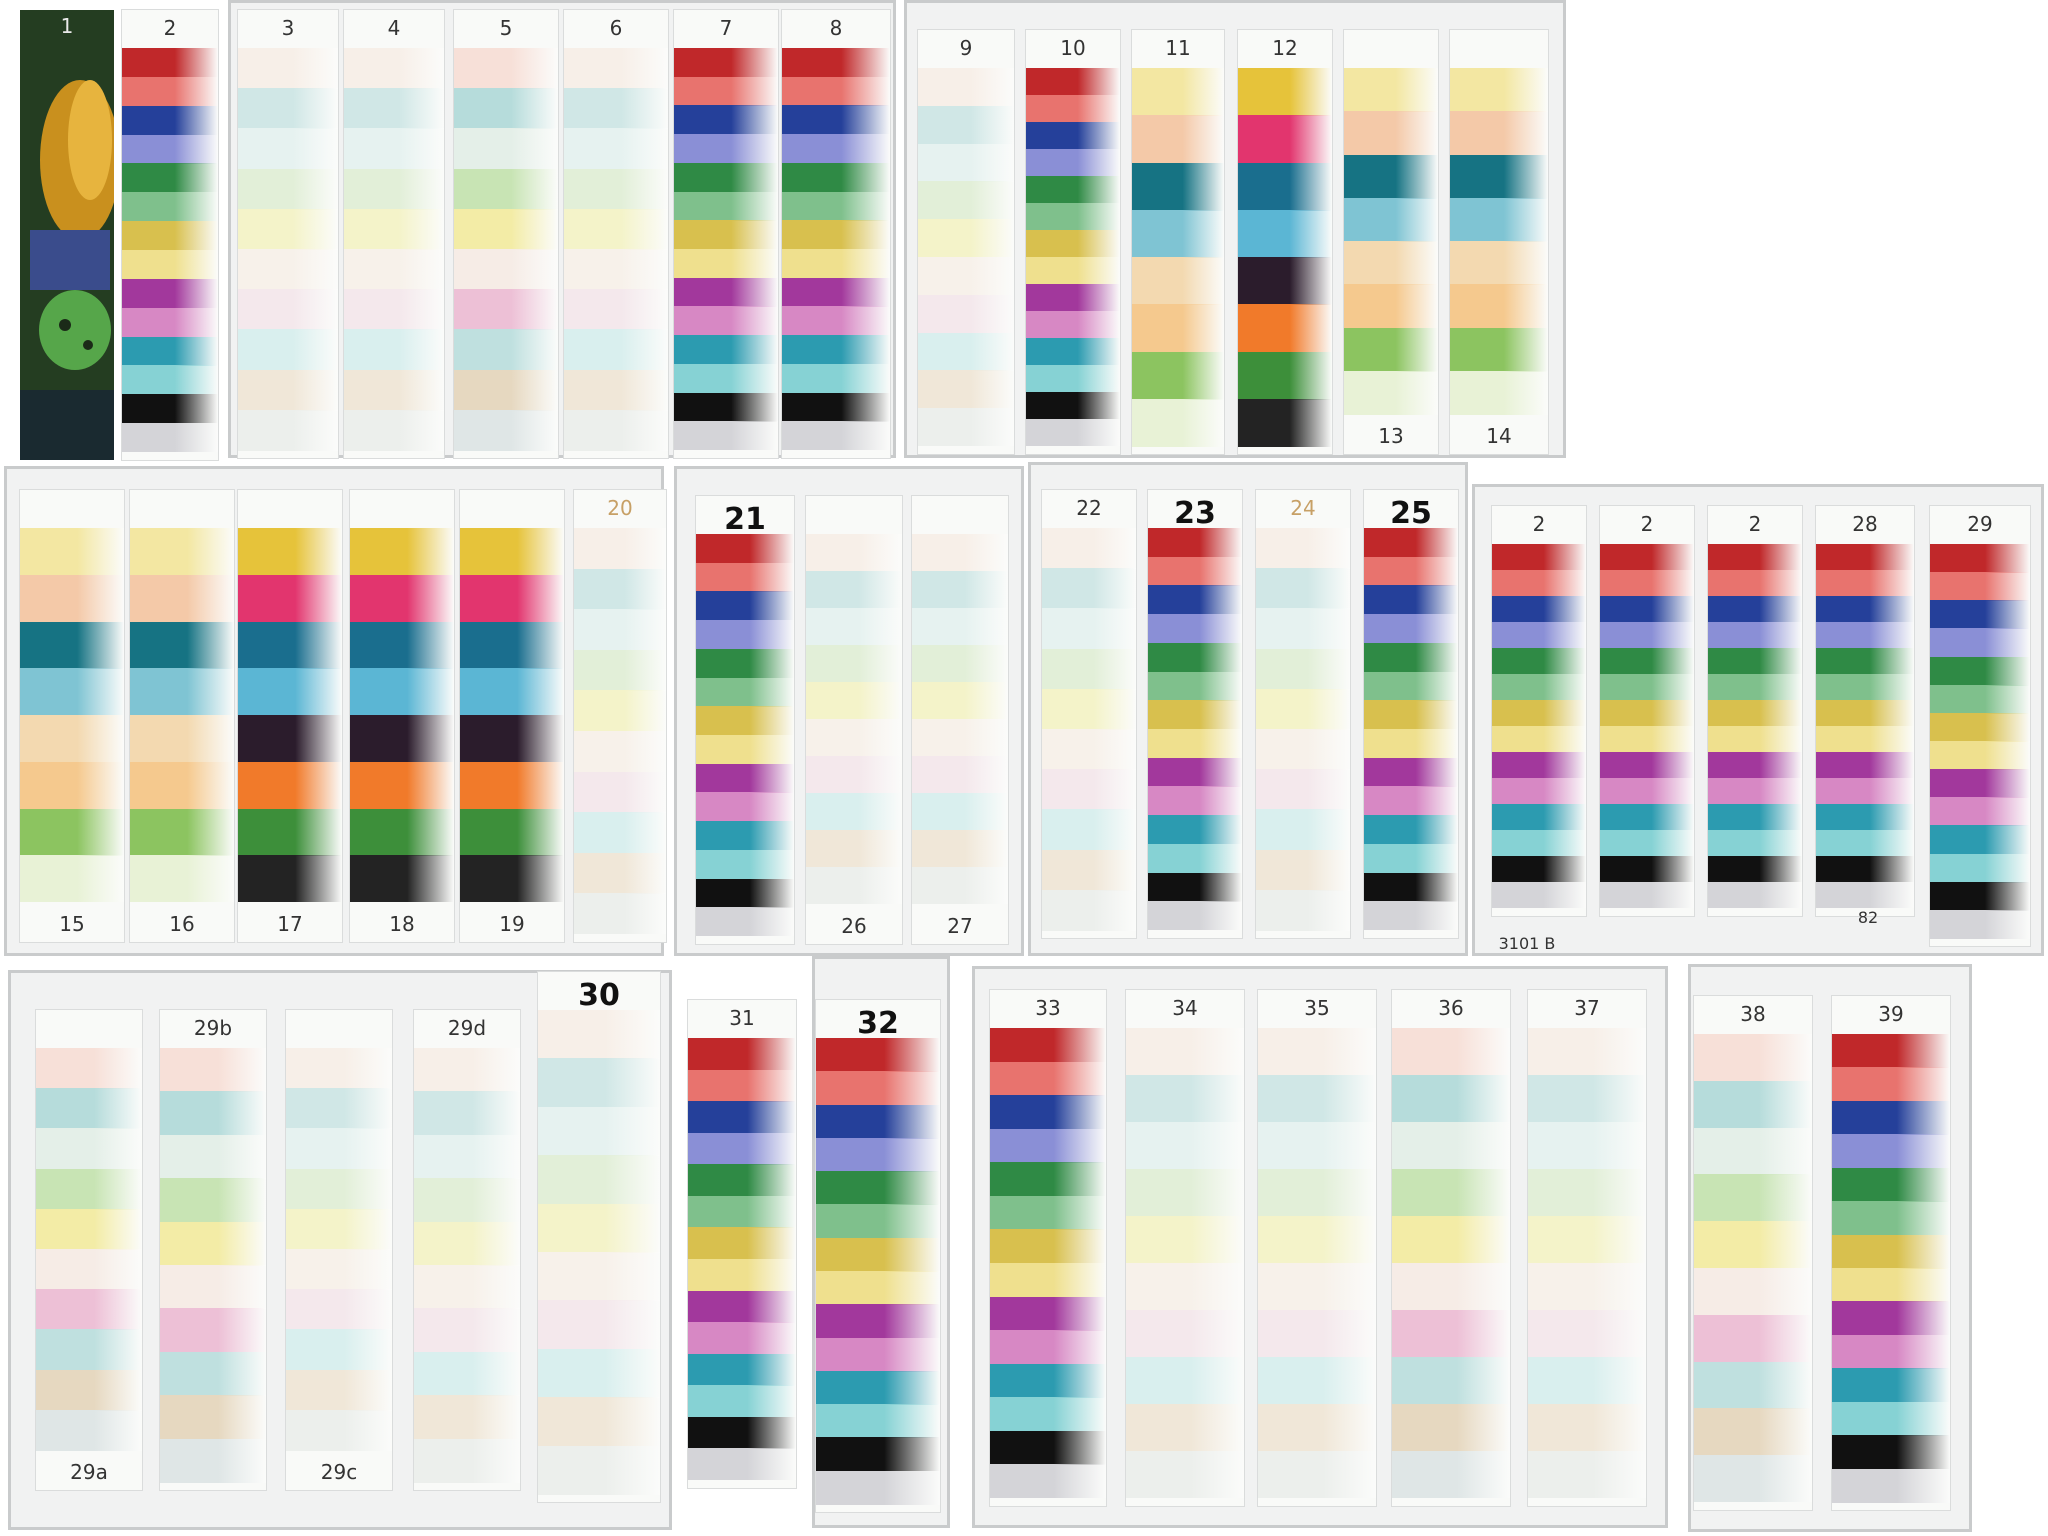 This screenshot has width=2048, height=1536. I want to click on strip-label: 34, so click(1185, 1008).